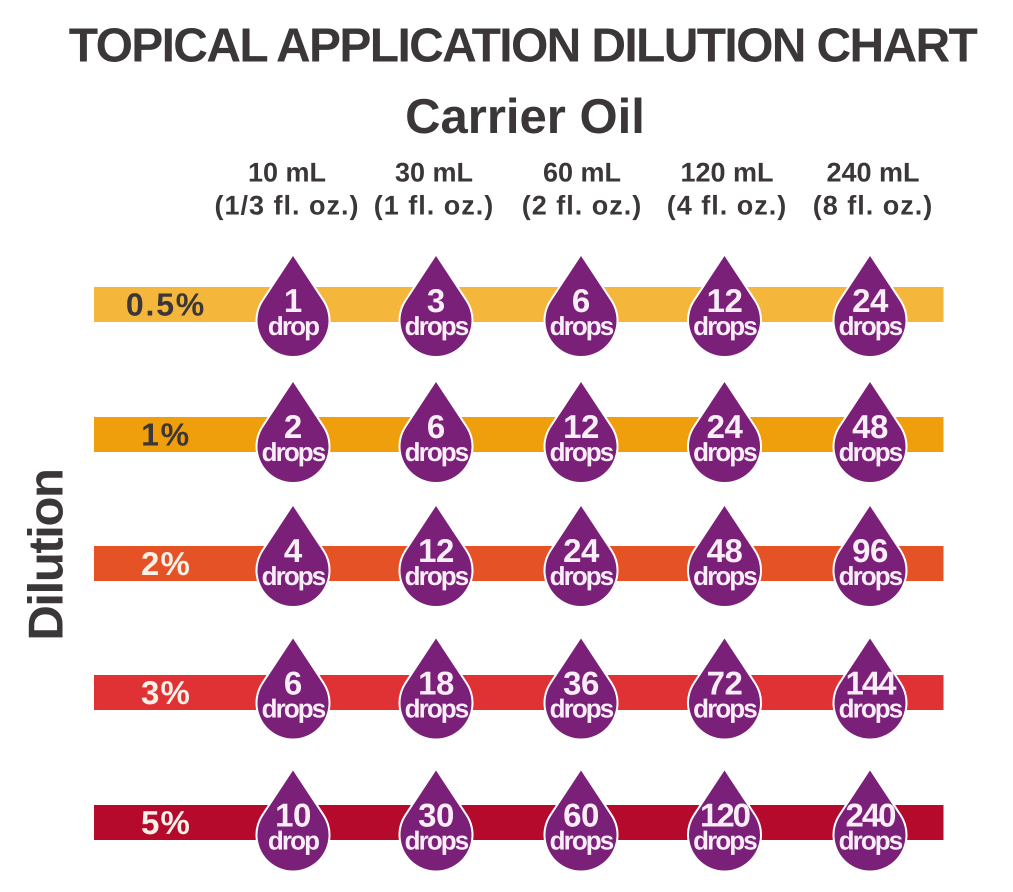  Describe the element at coordinates (725, 815) in the screenshot. I see `svg-text: 120` at that location.